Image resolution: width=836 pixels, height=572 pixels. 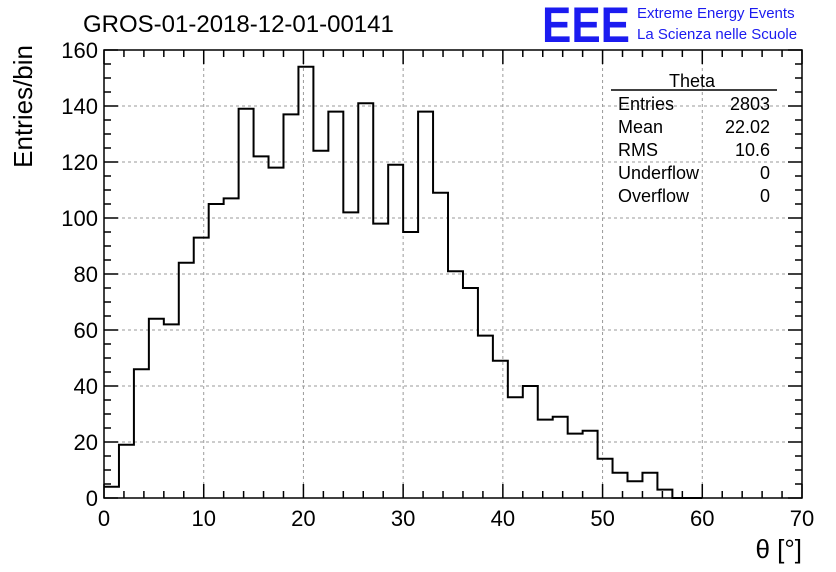 I want to click on x-axis-title: θ [°], so click(x=778, y=549).